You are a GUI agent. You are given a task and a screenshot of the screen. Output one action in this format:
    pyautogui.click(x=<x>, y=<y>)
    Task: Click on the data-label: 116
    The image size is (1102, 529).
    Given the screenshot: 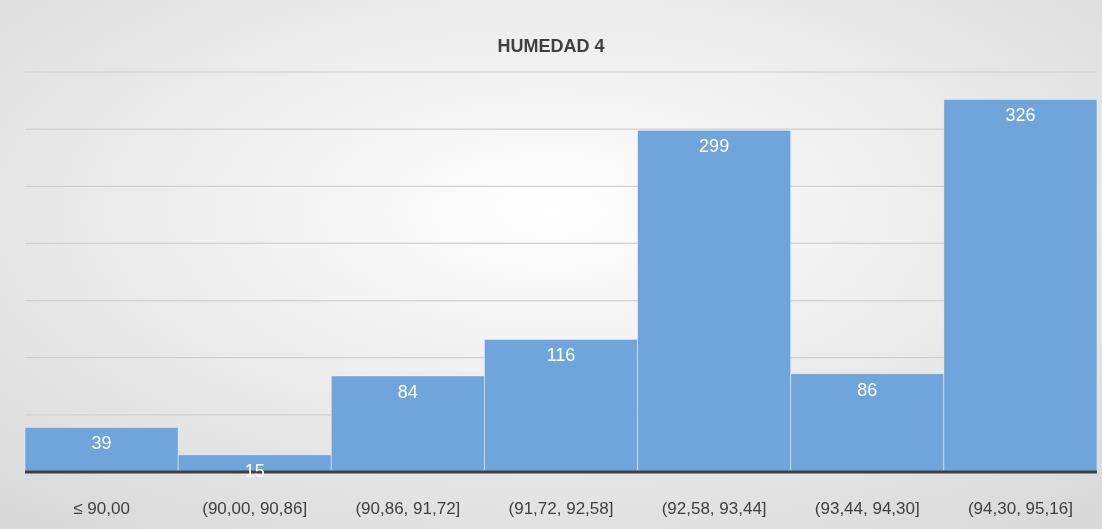 What is the action you would take?
    pyautogui.click(x=561, y=355)
    